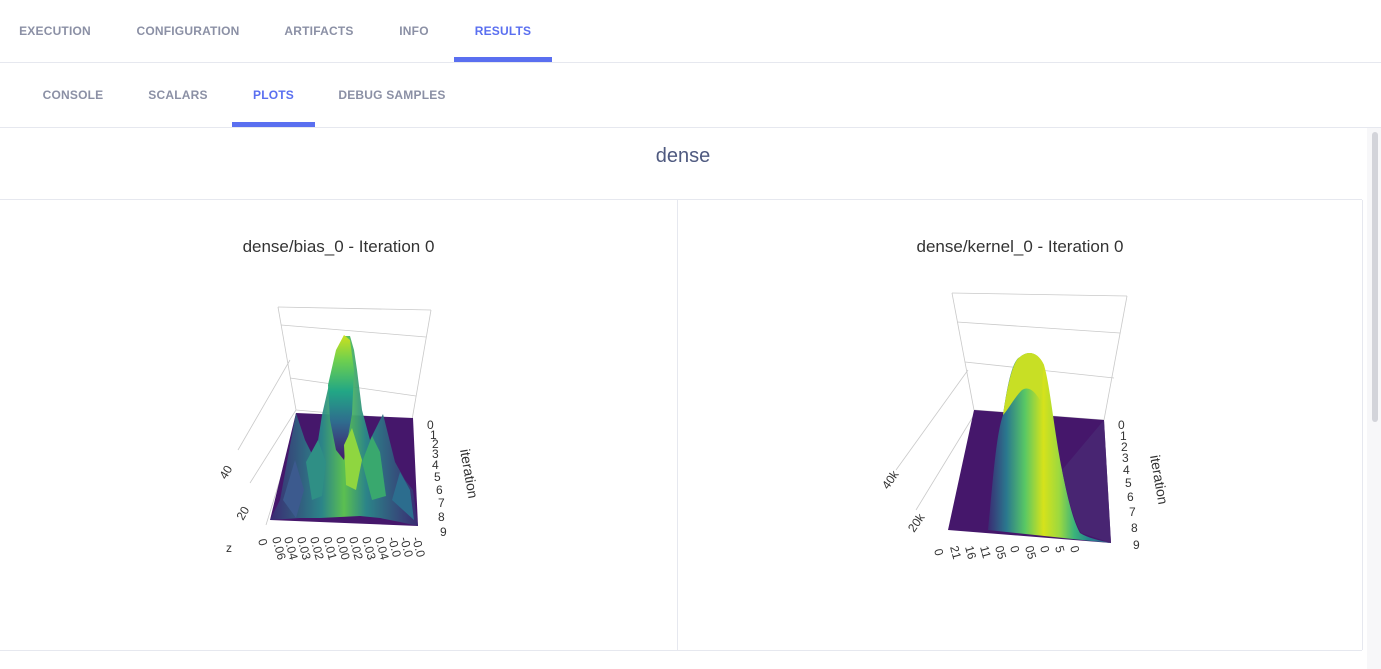 This screenshot has height=669, width=1381. I want to click on subtab-debug-samples: DEBUG SAMPLES, so click(392, 95).